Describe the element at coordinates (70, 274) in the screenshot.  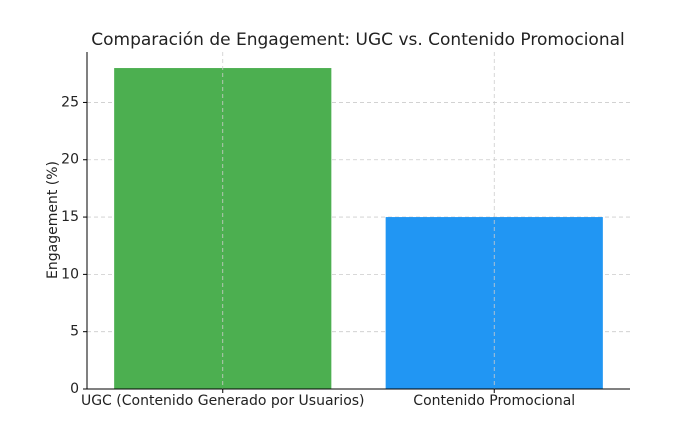
I see `y-tick-label: 10` at that location.